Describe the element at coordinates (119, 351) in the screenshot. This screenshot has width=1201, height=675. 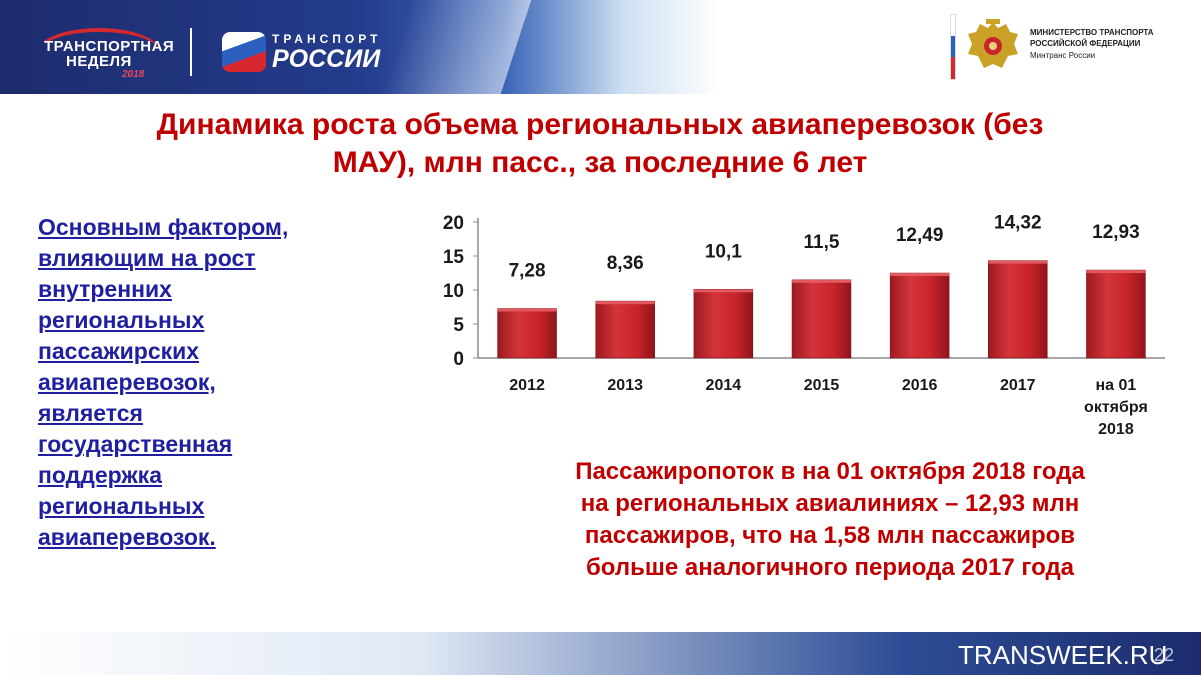
I see `key-factor-line: пассажирских` at that location.